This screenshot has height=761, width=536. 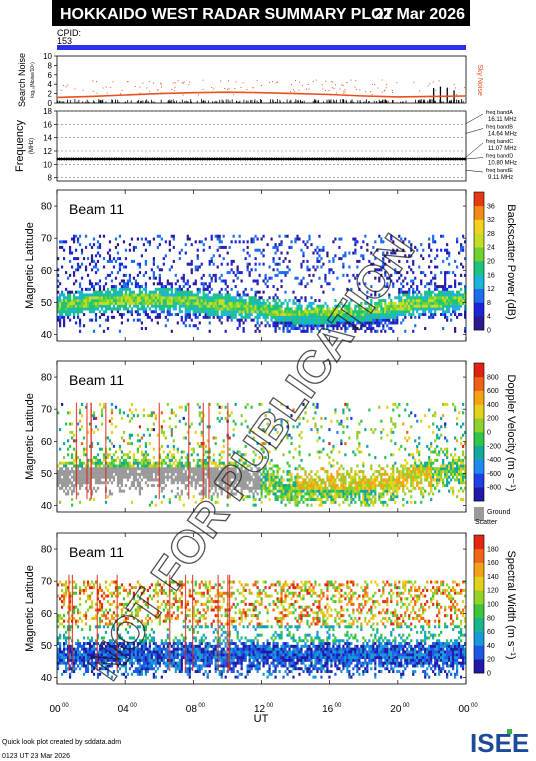 What do you see at coordinates (50, 84) in the screenshot?
I see `noise-ytick-label: 4` at bounding box center [50, 84].